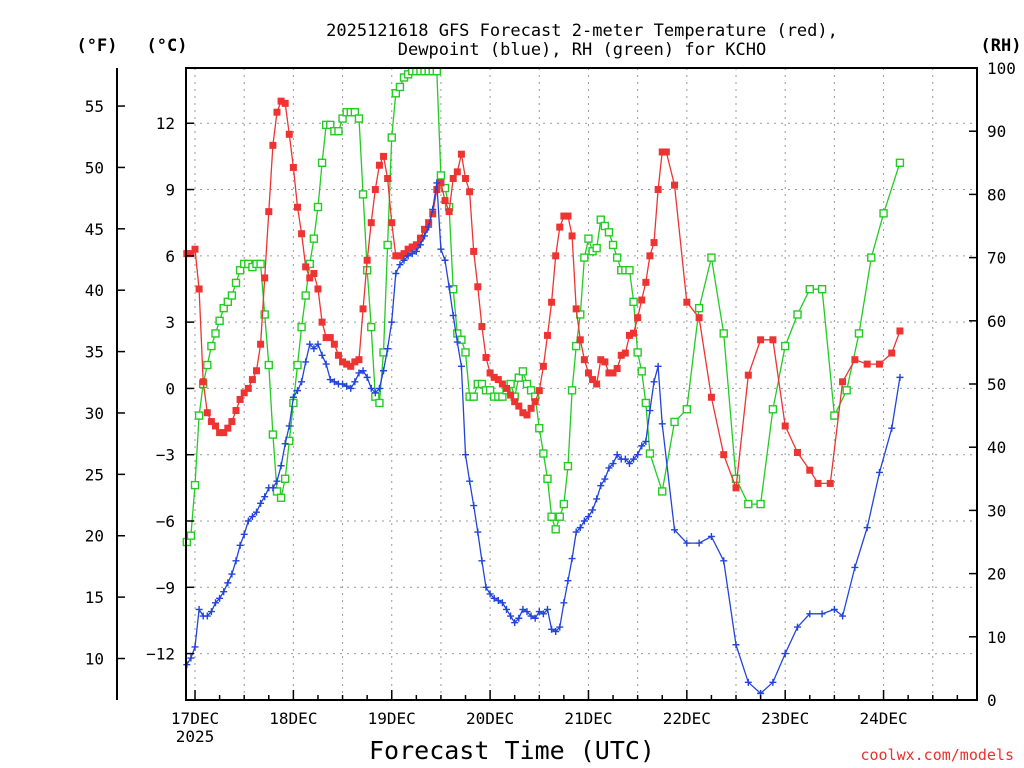 The image size is (1024, 768). What do you see at coordinates (165, 123) in the screenshot?
I see `celsius-tick-label: 12` at bounding box center [165, 123].